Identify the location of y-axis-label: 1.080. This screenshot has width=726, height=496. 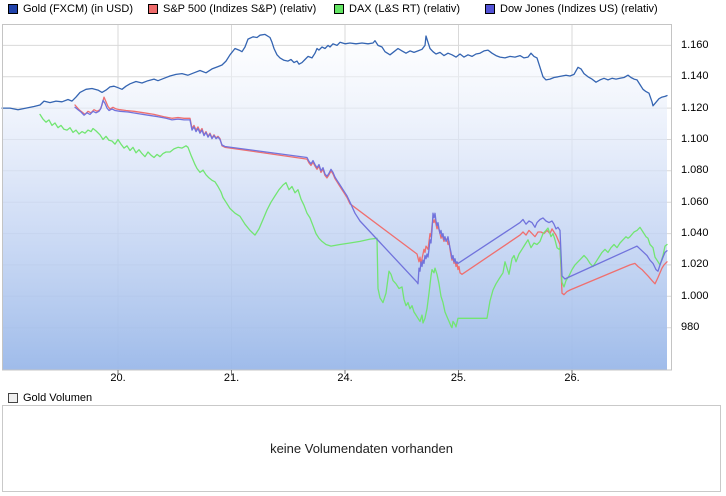
(695, 170).